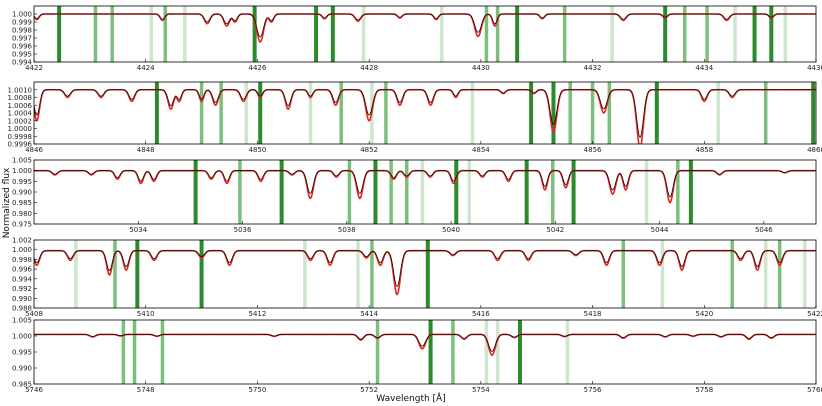 The height and width of the screenshot is (406, 822). What do you see at coordinates (22, 270) in the screenshot?
I see `y-tick-label: 0.996` at bounding box center [22, 270].